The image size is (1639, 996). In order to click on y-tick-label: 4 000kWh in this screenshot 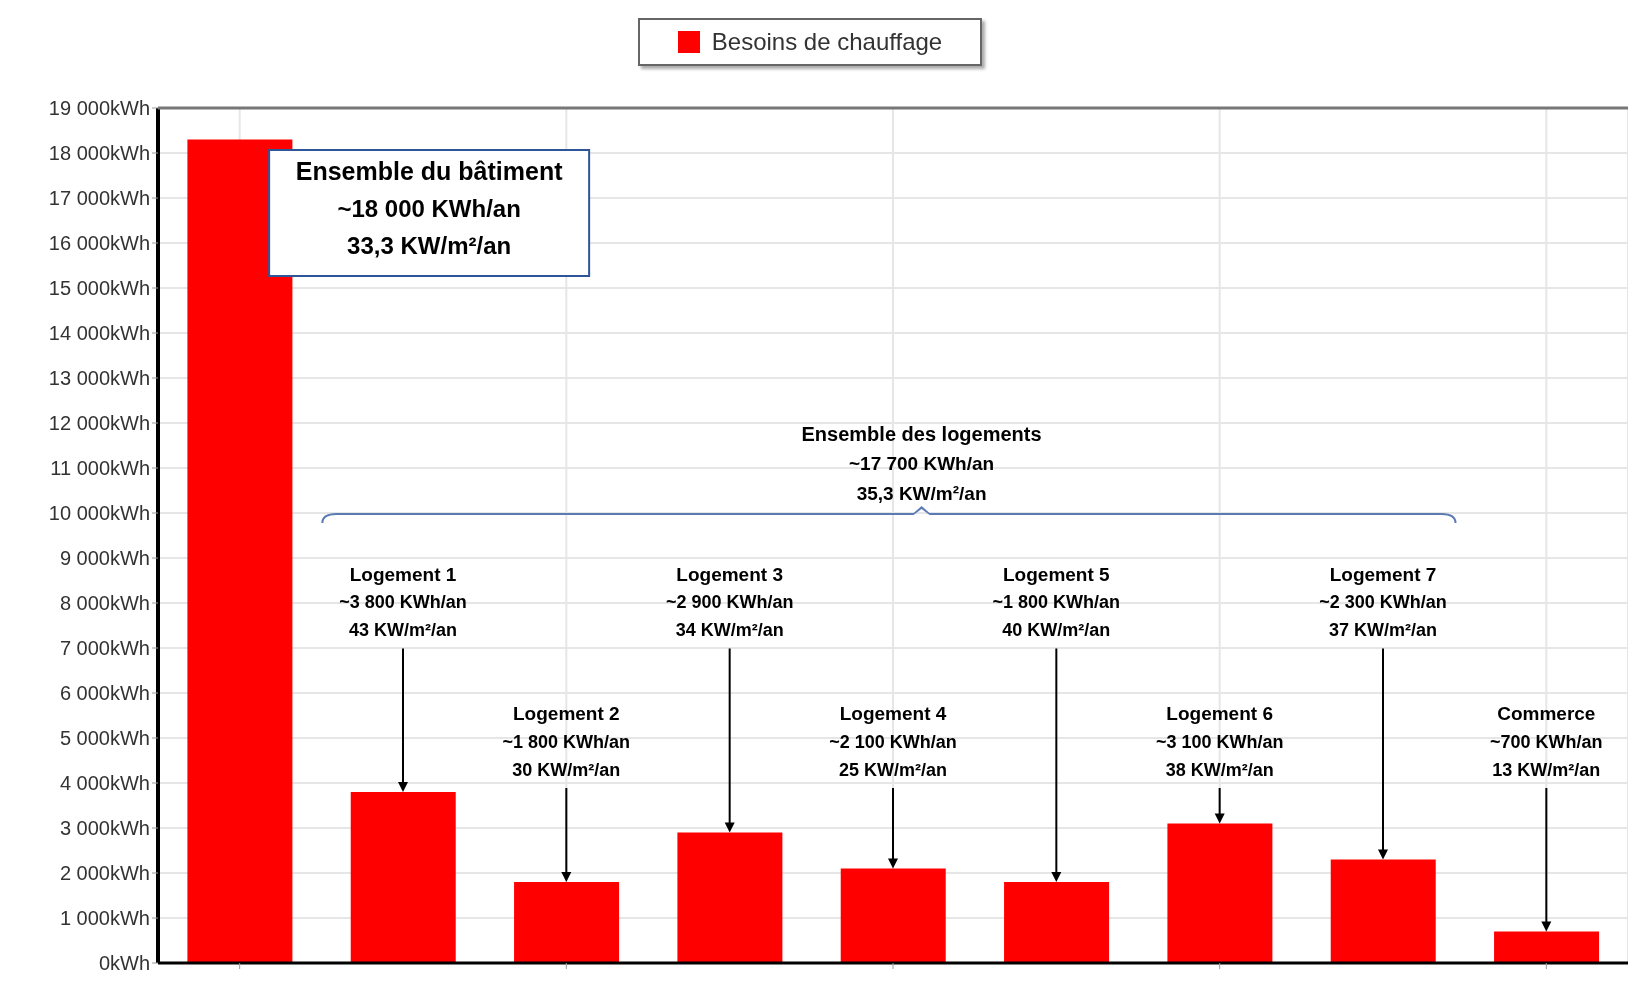, I will do `click(104, 783)`.